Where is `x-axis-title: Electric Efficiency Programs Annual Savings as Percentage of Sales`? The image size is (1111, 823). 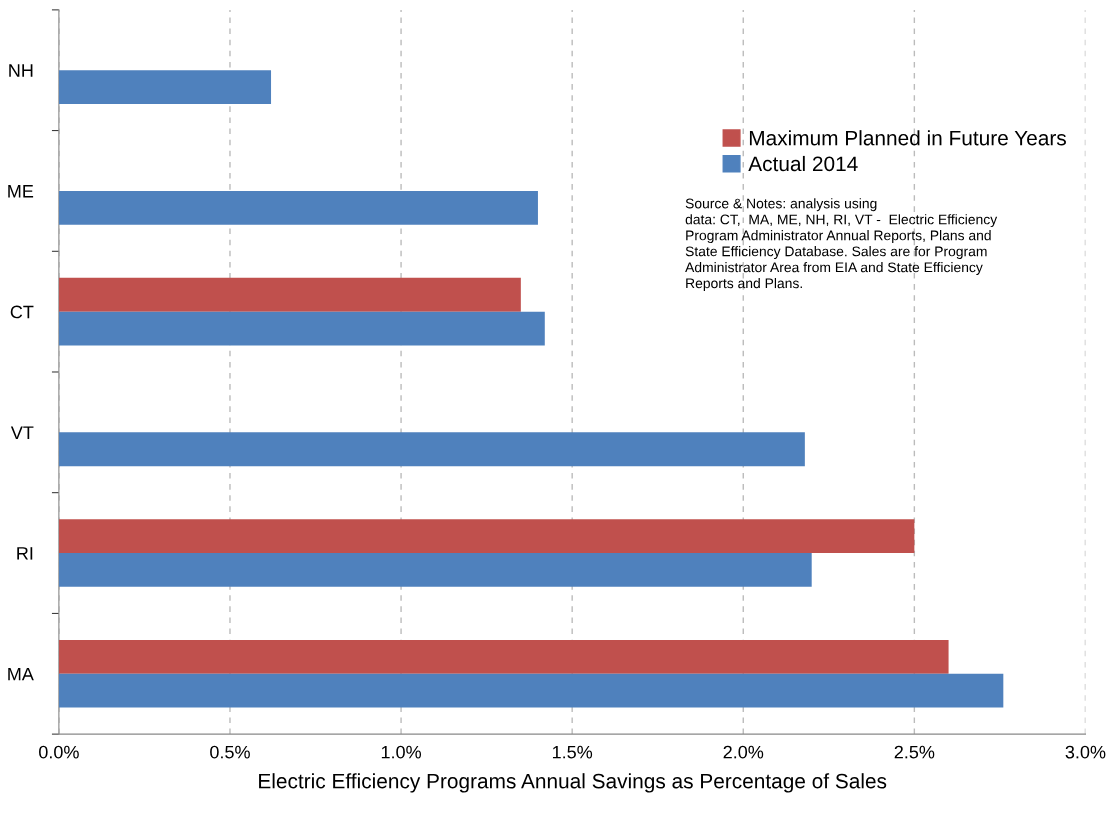
x-axis-title: Electric Efficiency Programs Annual Savings as Percentage of Sales is located at coordinates (573, 783).